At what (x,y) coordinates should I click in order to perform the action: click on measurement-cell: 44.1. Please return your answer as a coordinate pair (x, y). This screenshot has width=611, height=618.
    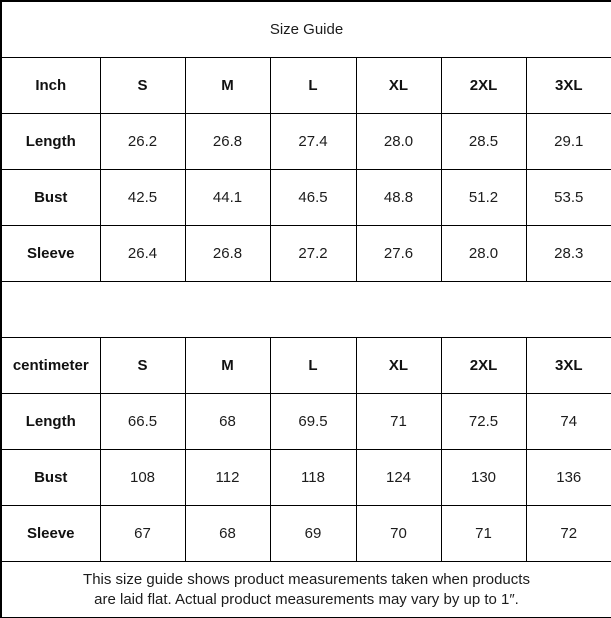
    Looking at the image, I should click on (227, 197).